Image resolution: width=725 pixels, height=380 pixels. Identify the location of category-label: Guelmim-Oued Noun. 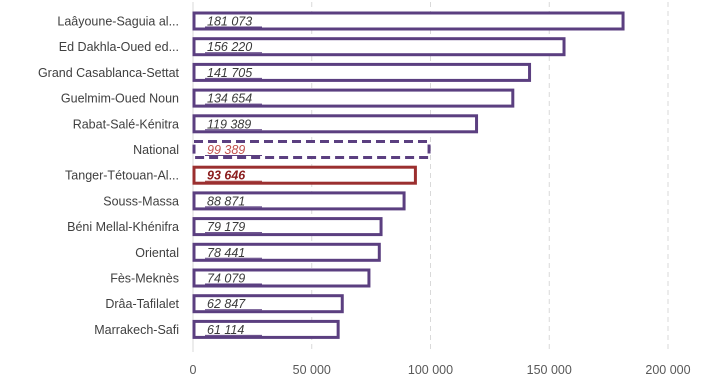
(120, 99).